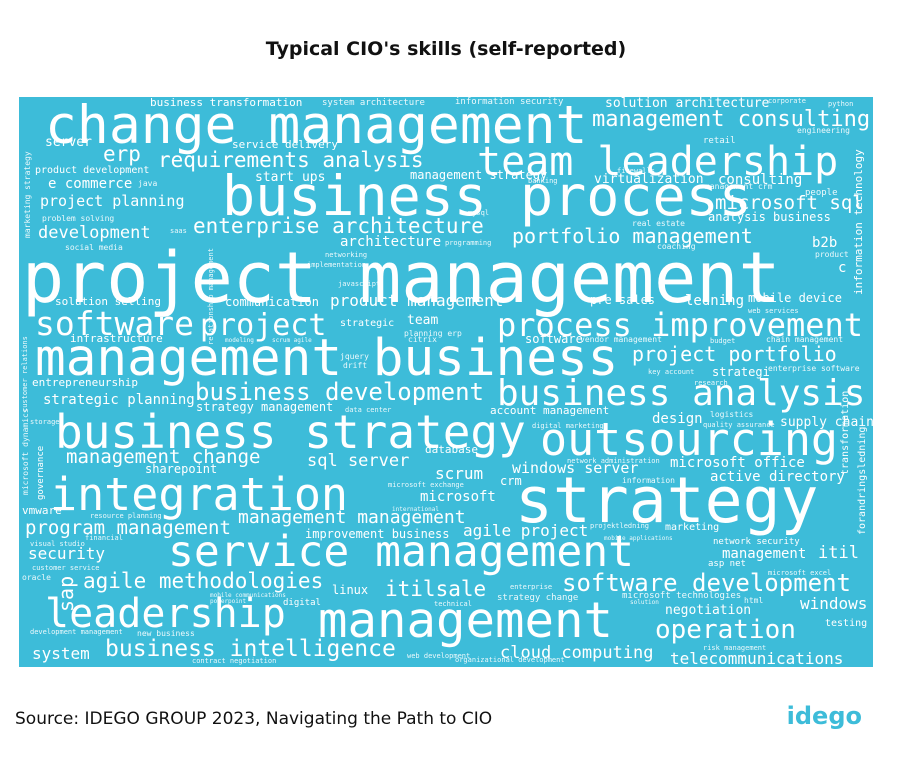 Image resolution: width=911 pixels, height=768 pixels. Describe the element at coordinates (203, 581) in the screenshot. I see `cloud-word: agile methodologies` at that location.